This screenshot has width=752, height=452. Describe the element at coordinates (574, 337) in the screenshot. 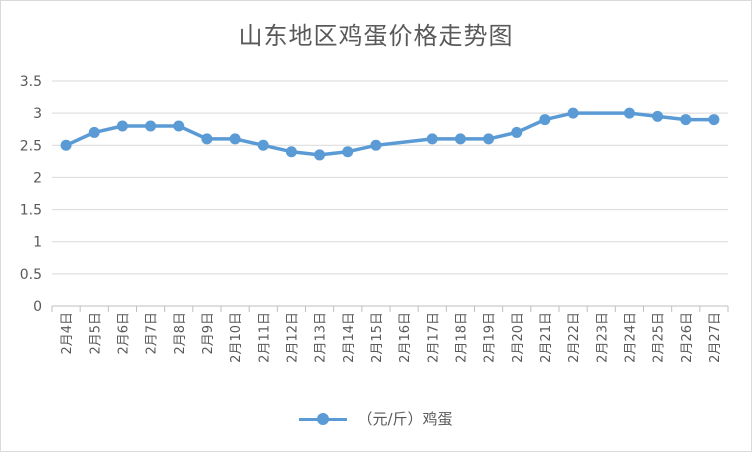

I see `x-tick-label: 2月22日` at that location.